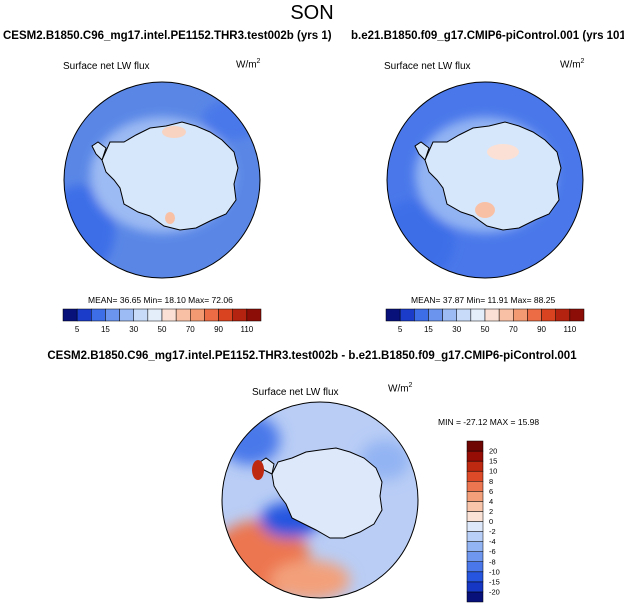 This screenshot has height=610, width=624. I want to click on panel2-stats: MEAN= 37.87 Min= 11.91 Max= 88.25, so click(483, 300).